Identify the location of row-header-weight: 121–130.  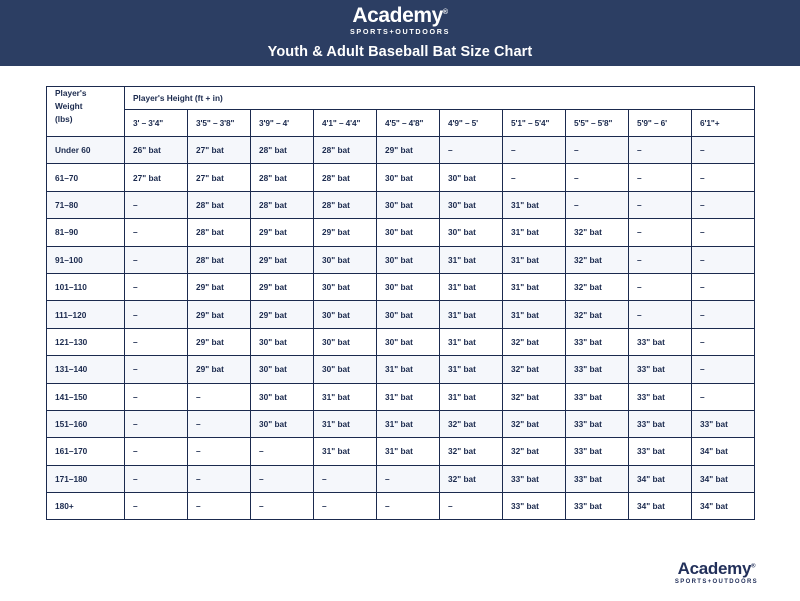
(85, 342).